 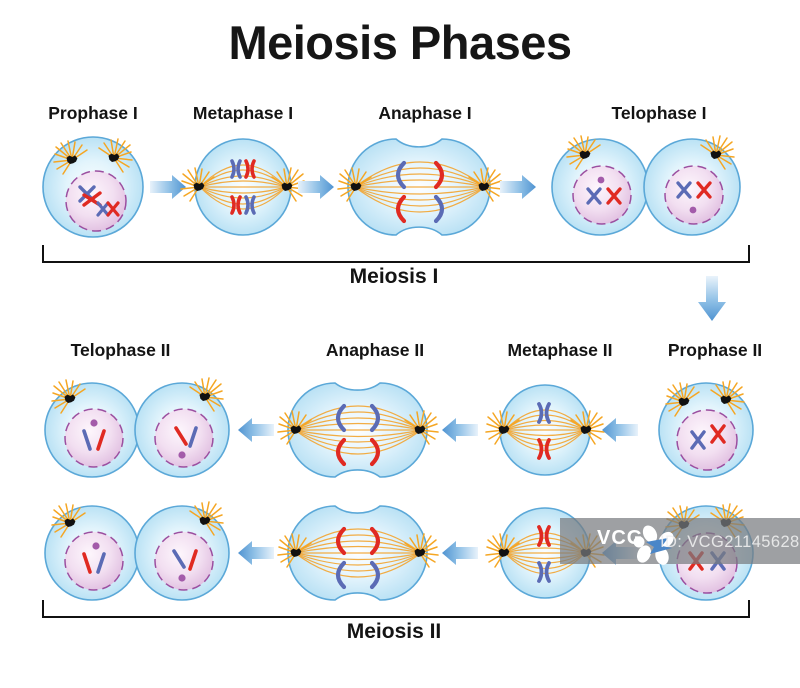 I want to click on label-prophase-i: Prophase I, so click(x=93, y=113).